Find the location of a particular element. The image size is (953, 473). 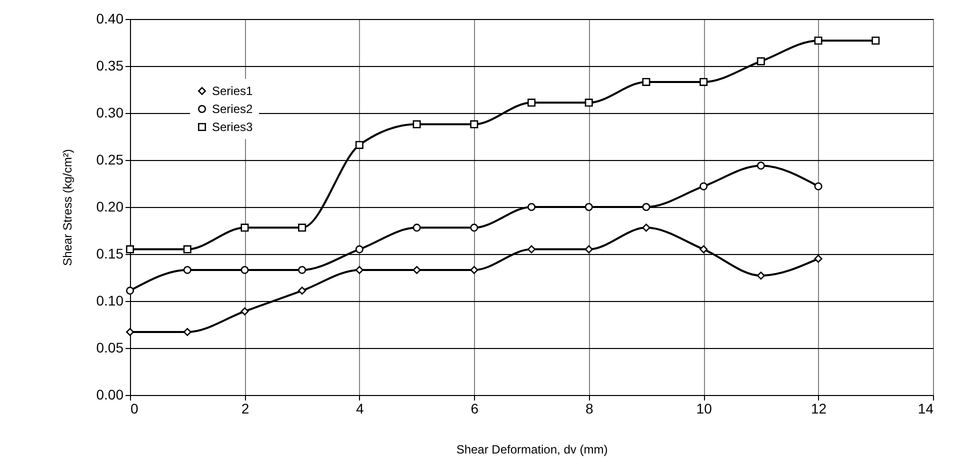

legend-label: Series2 is located at coordinates (233, 109).